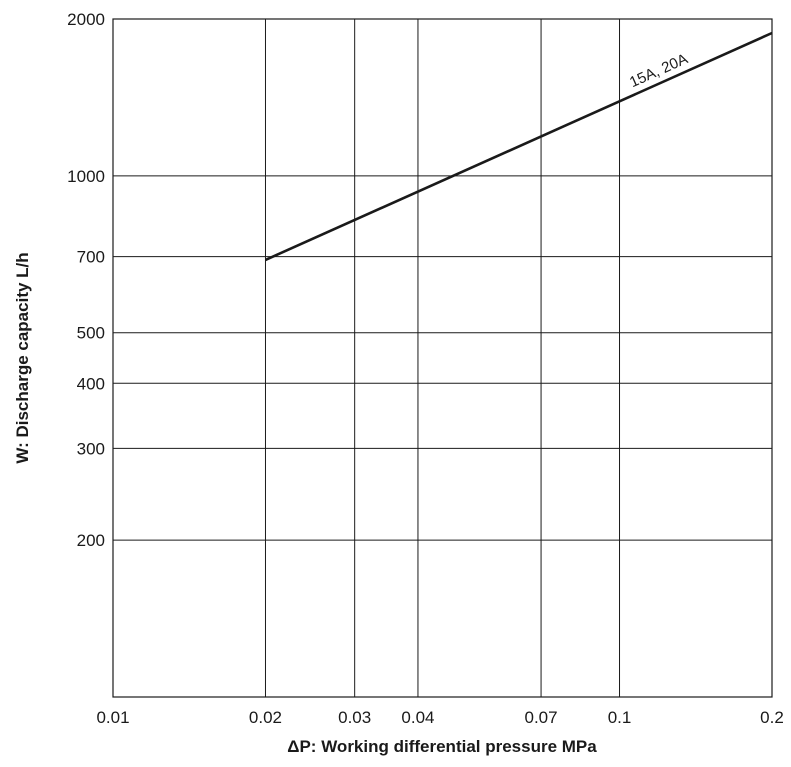 The image size is (791, 767). I want to click on x-tick-label: 0.02, so click(265, 717).